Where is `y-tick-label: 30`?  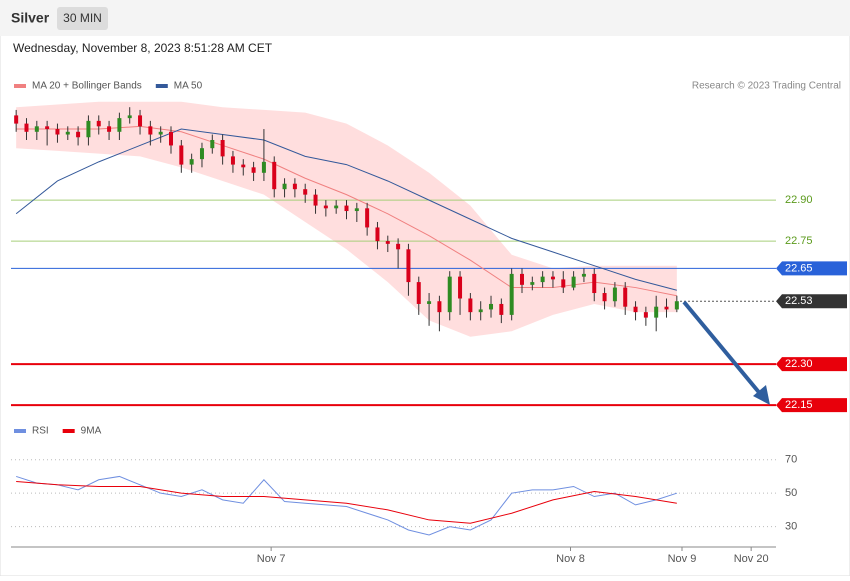 y-tick-label: 30 is located at coordinates (791, 527).